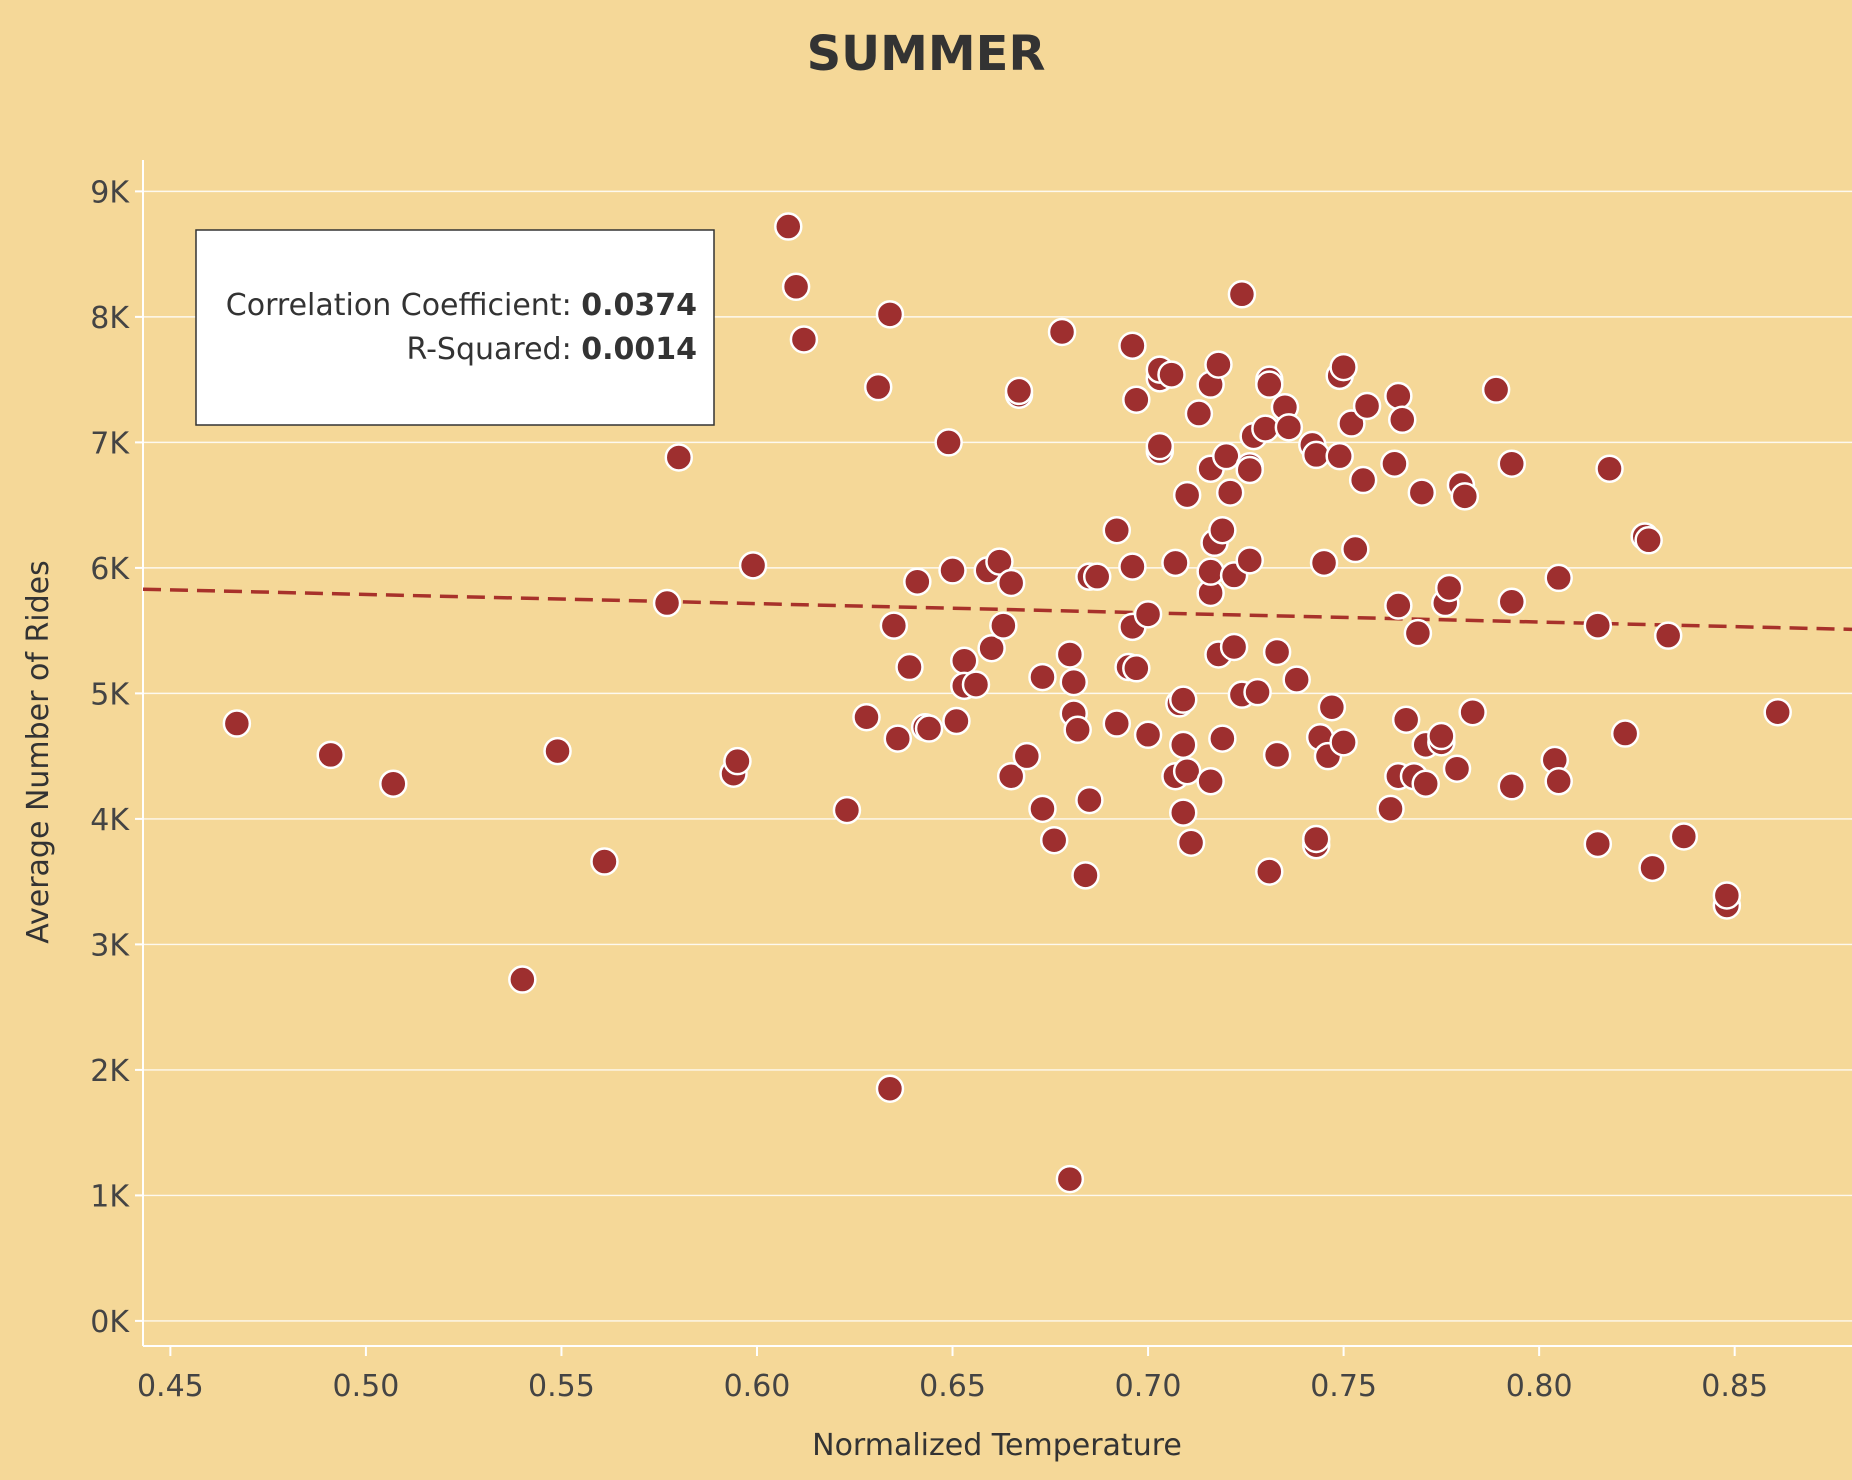  What do you see at coordinates (493, 349) in the screenshot?
I see `r-squared-label: R-Squared:` at bounding box center [493, 349].